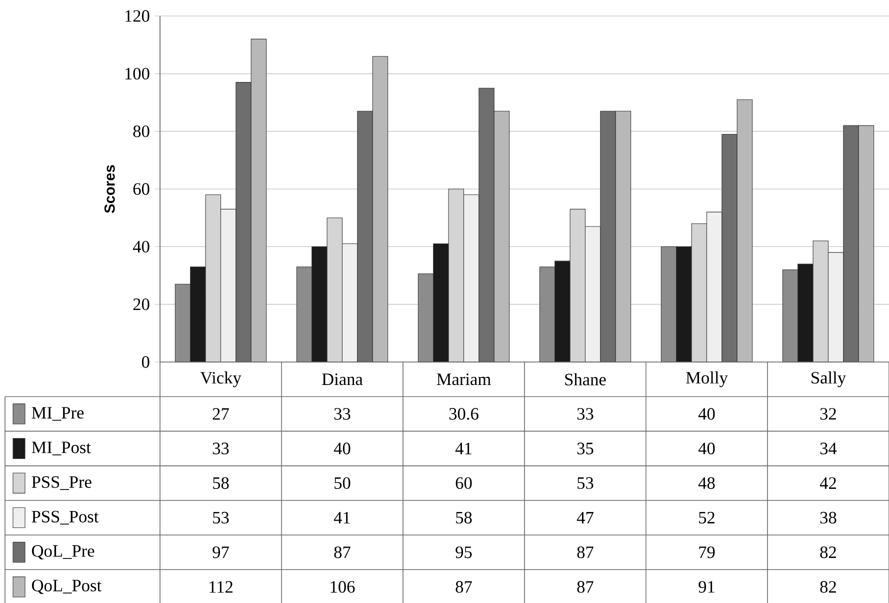 This screenshot has height=603, width=889. What do you see at coordinates (61, 449) in the screenshot?
I see `legend-label: MI_Post` at bounding box center [61, 449].